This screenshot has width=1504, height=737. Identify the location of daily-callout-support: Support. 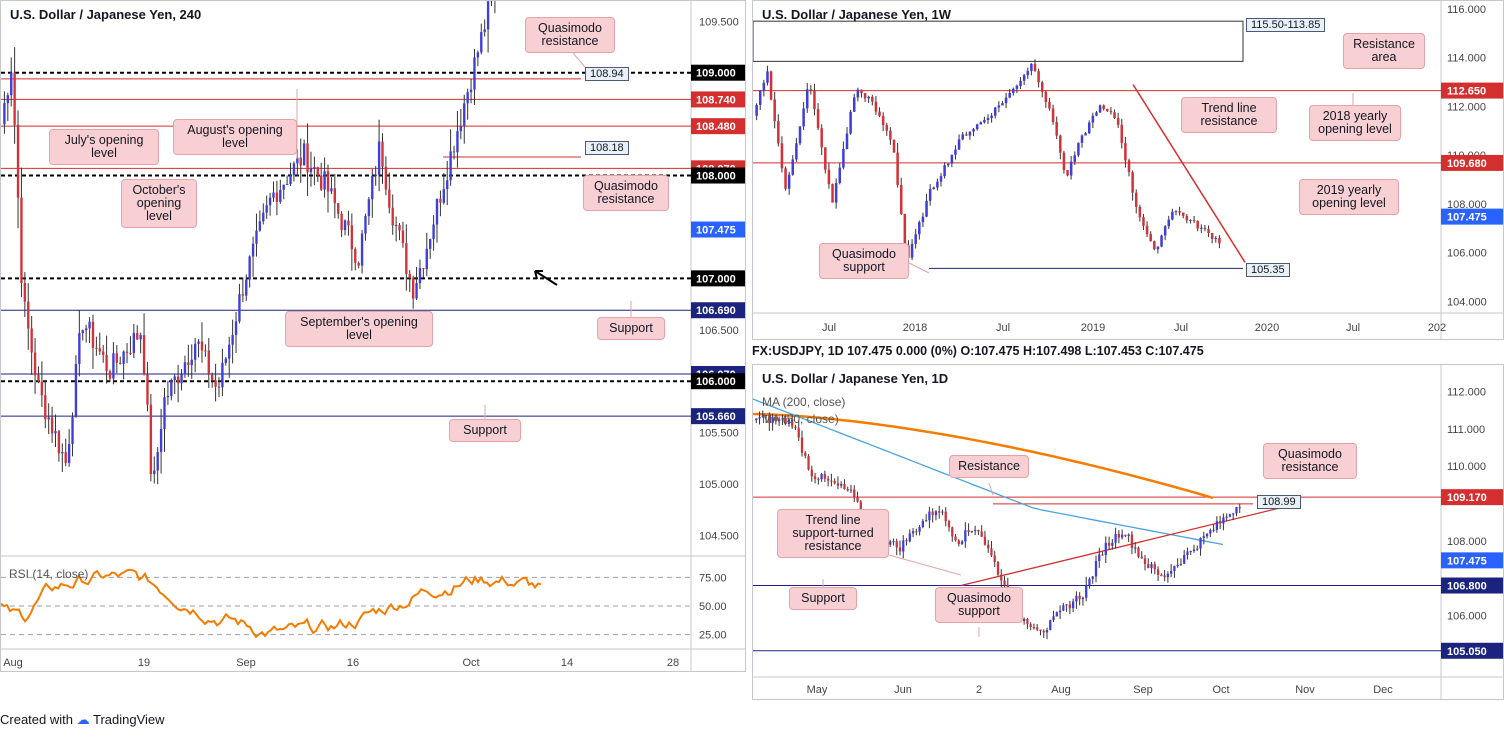
(823, 598).